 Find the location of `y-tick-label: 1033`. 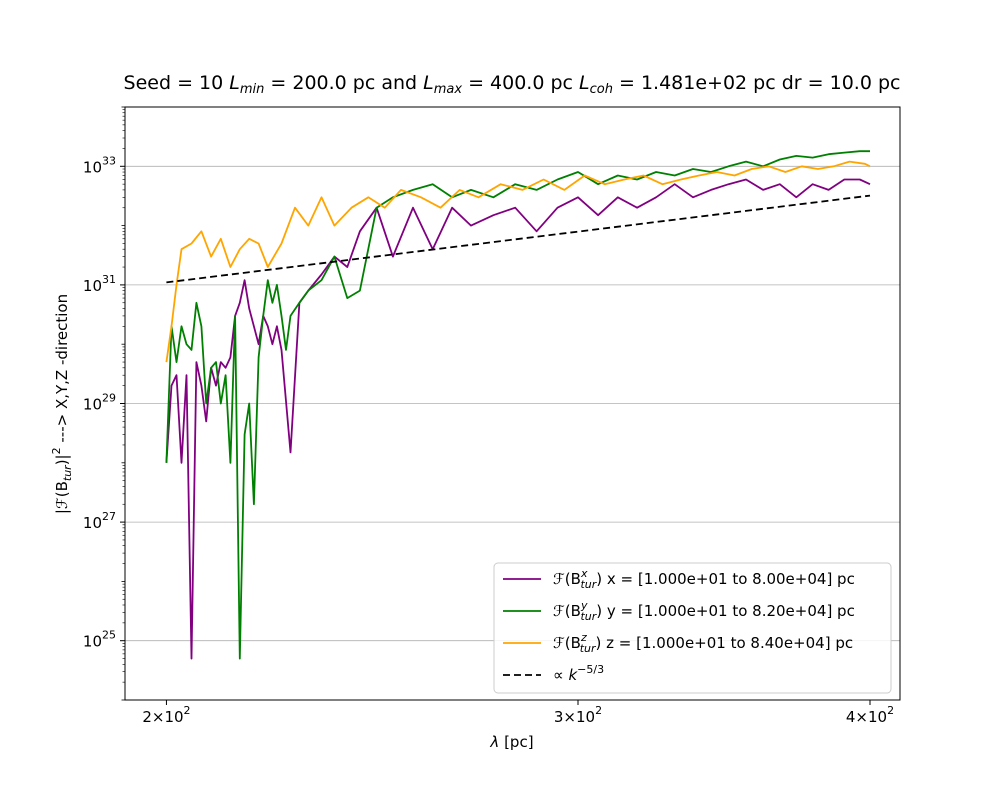

y-tick-label: 1033 is located at coordinates (99, 165).